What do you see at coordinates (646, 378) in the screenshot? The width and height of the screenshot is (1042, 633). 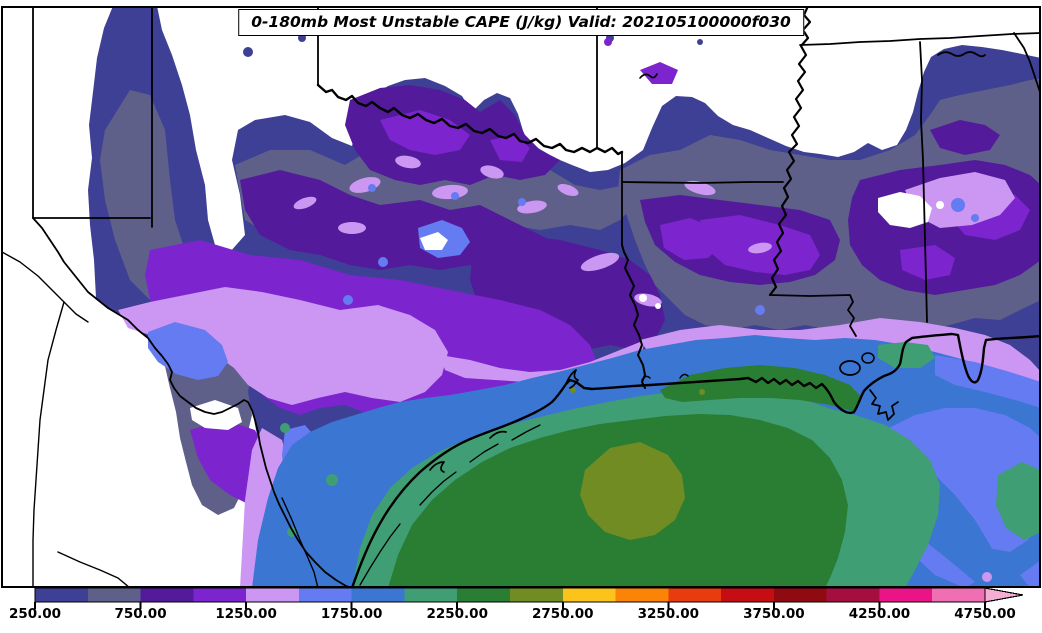 I see `sabine-lake` at bounding box center [646, 378].